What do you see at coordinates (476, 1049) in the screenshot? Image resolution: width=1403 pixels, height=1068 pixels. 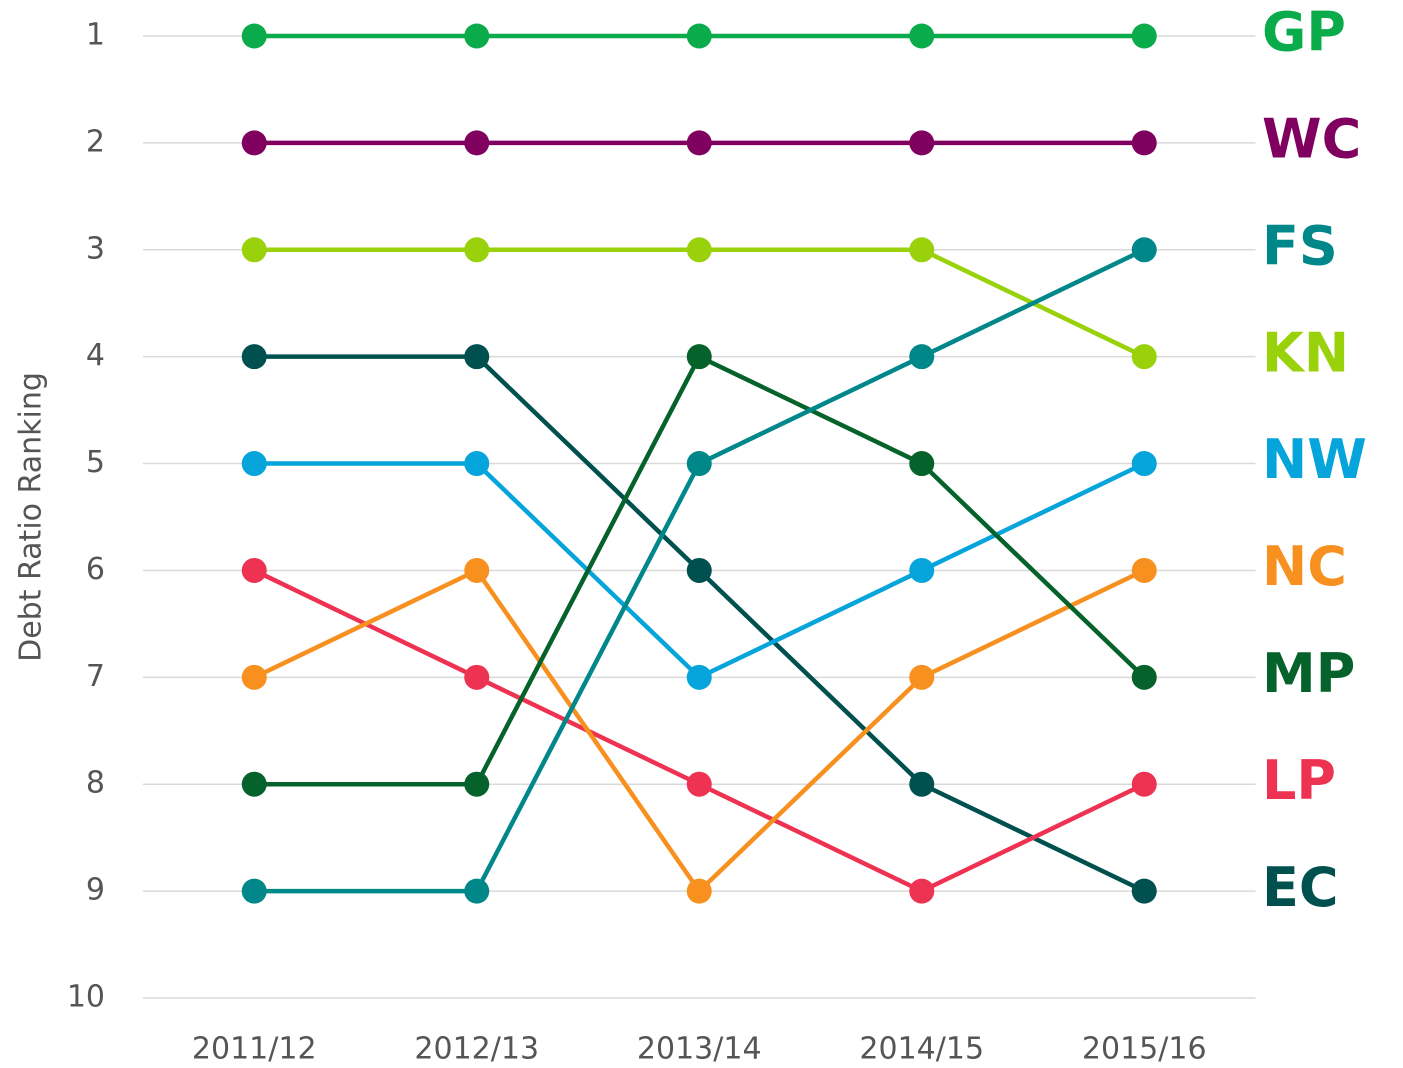 I see `x-tick-label: 2012/13` at bounding box center [476, 1049].